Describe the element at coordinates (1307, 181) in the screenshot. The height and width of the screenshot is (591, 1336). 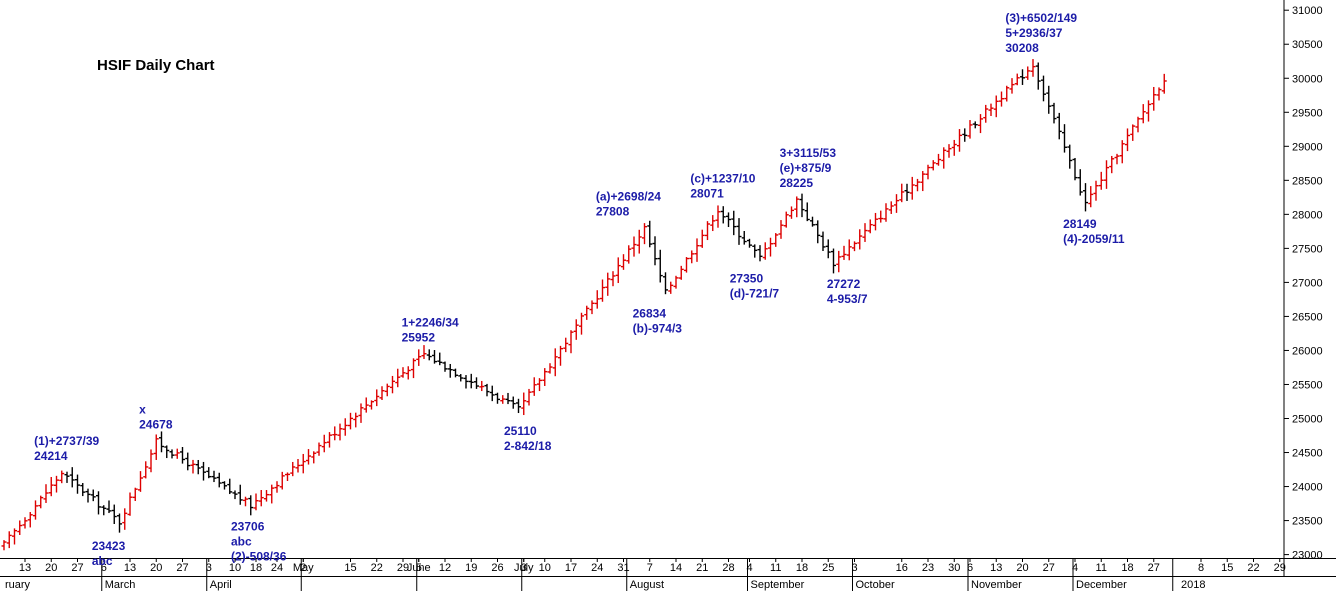
I see `y-tick-label: 28500` at that location.